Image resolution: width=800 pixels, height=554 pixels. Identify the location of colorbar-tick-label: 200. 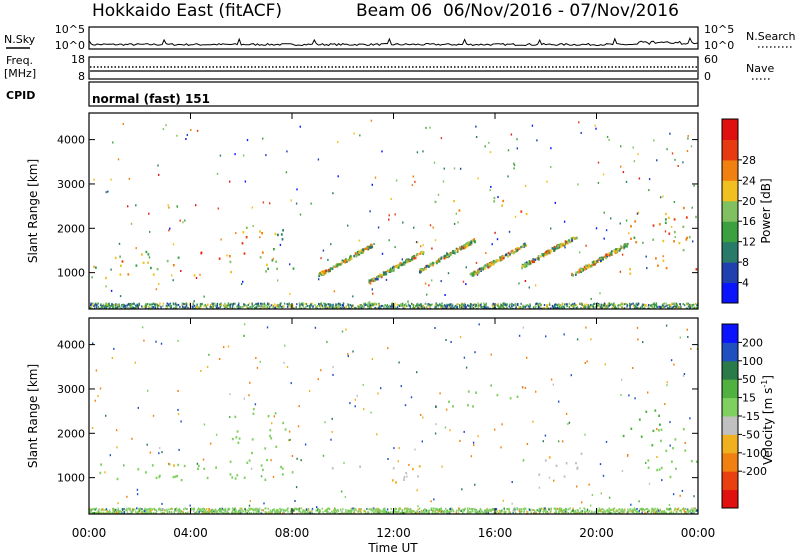
(752, 342).